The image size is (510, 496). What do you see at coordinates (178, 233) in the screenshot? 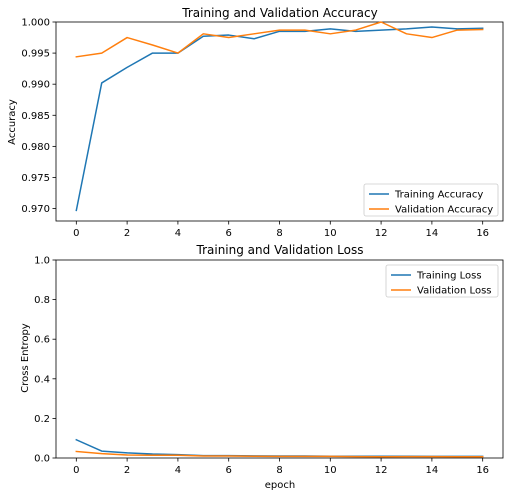
I see `accuracy-x-tick-label: 4` at bounding box center [178, 233].